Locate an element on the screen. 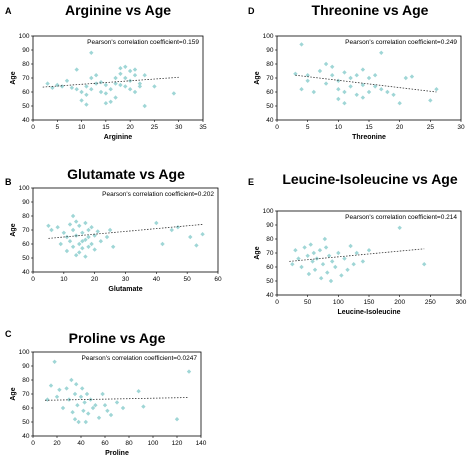 This screenshot has width=474, height=474. x-axis-label: Glutamate is located at coordinates (125, 289).